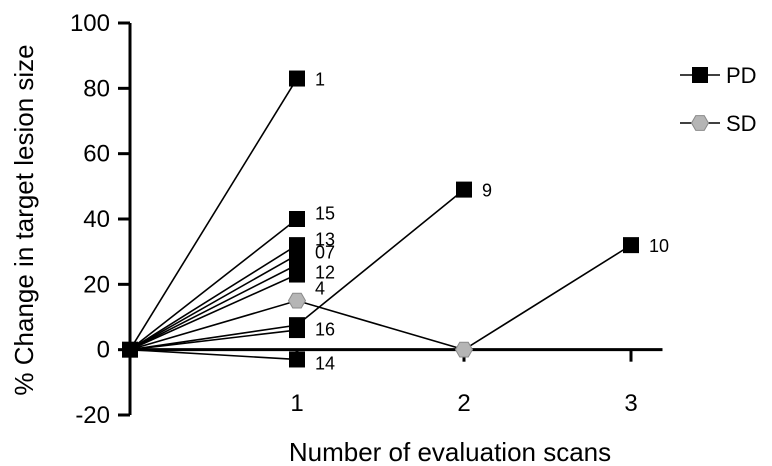 This screenshot has width=772, height=466. What do you see at coordinates (24, 219) in the screenshot?
I see `y-axis-title: % Change in target lesion size` at bounding box center [24, 219].